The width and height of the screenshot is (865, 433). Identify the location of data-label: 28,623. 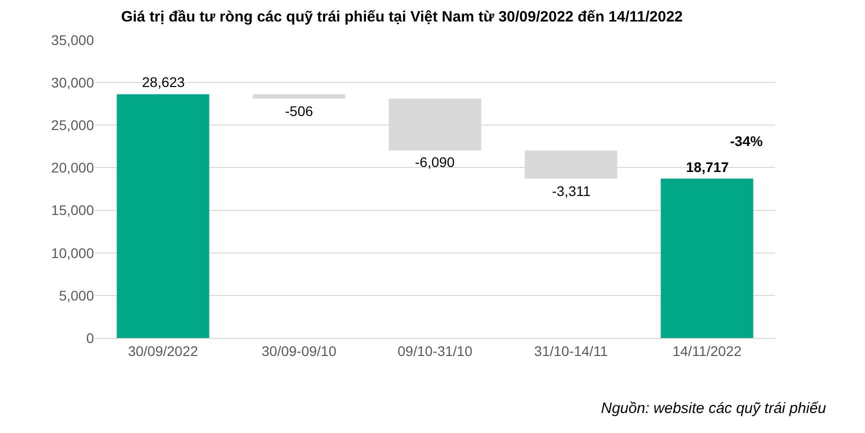
(164, 82).